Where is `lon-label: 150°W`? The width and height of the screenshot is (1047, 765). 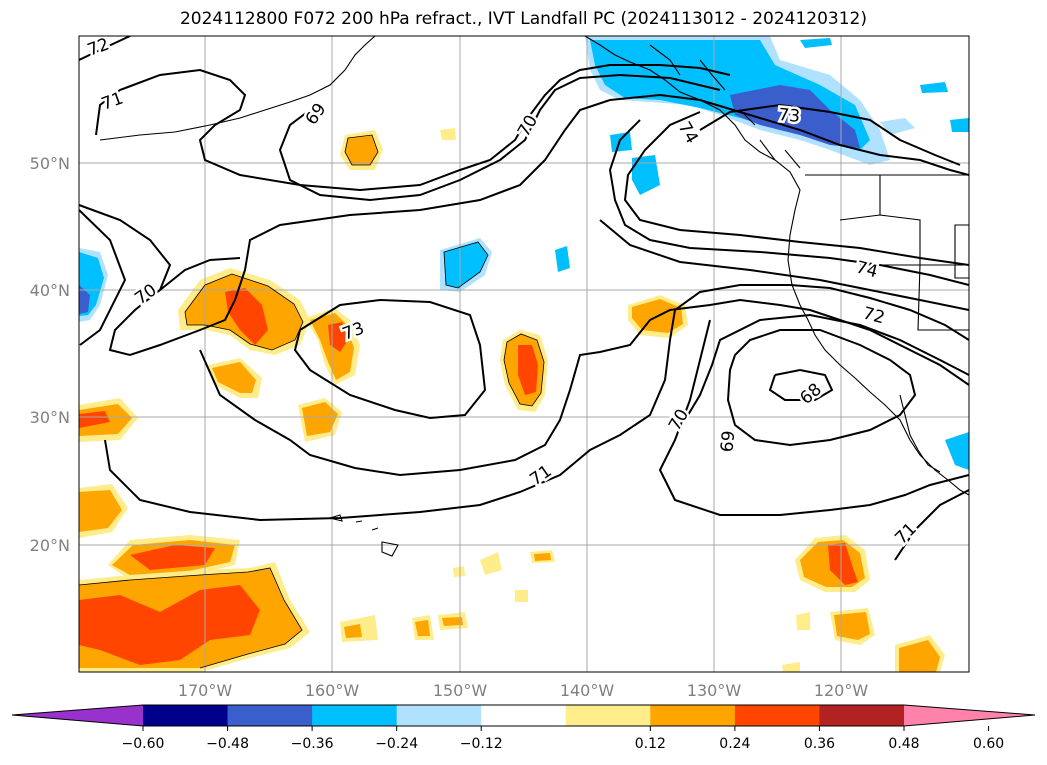 lon-label: 150°W is located at coordinates (460, 690).